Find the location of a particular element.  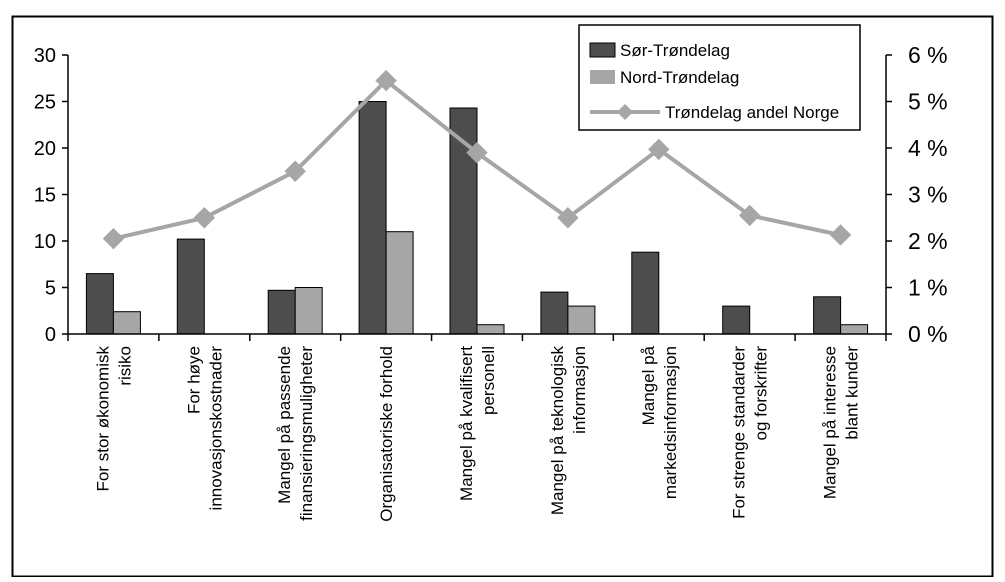

y-left-tick-label: 15 is located at coordinates (45, 196).